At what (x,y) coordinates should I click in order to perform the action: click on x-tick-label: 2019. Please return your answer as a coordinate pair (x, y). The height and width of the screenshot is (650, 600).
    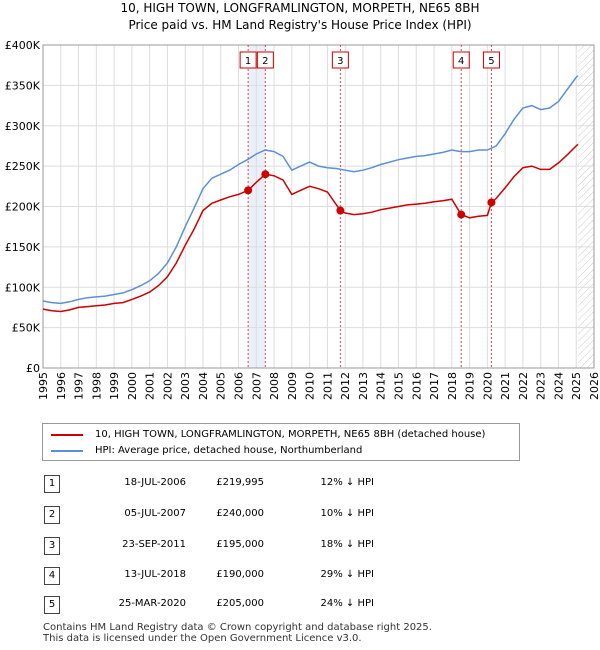
    Looking at the image, I should click on (470, 386).